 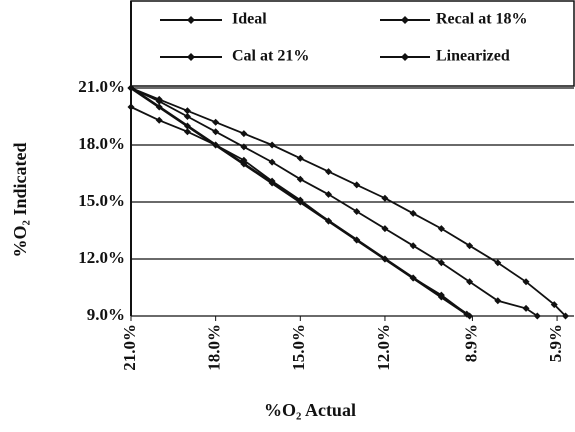 I want to click on x-axis-label: %O₂ Actual, so click(x=310, y=410).